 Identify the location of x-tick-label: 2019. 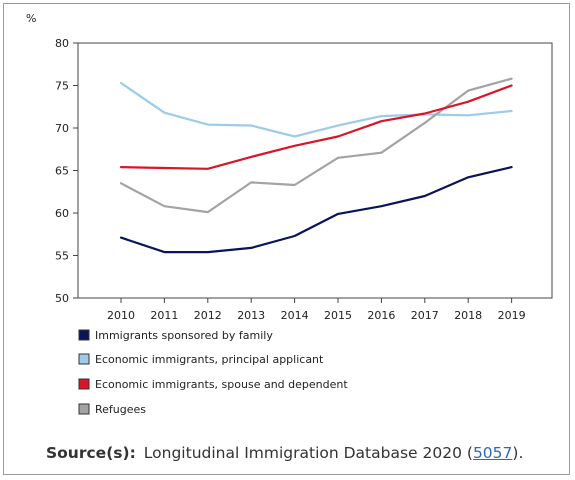
(512, 315).